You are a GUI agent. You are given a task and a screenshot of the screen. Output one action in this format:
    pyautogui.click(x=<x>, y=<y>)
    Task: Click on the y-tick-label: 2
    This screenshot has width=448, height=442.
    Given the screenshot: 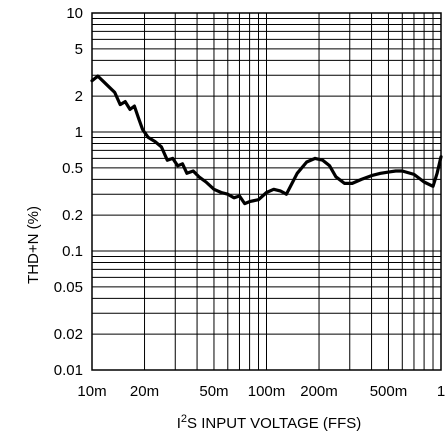 What is the action you would take?
    pyautogui.click(x=79, y=96)
    